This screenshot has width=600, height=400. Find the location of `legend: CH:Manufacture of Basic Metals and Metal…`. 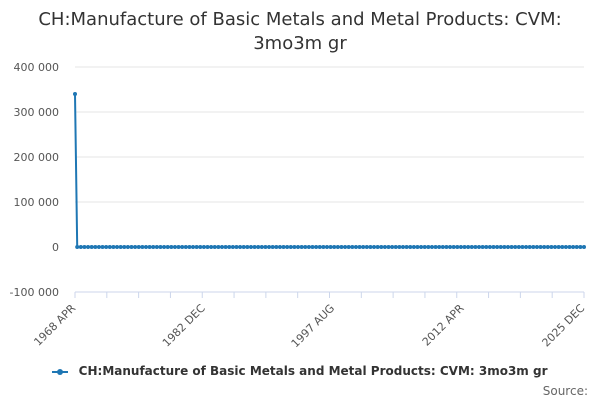

legend: CH:Manufacture of Basic Metals and Metal… is located at coordinates (300, 371).